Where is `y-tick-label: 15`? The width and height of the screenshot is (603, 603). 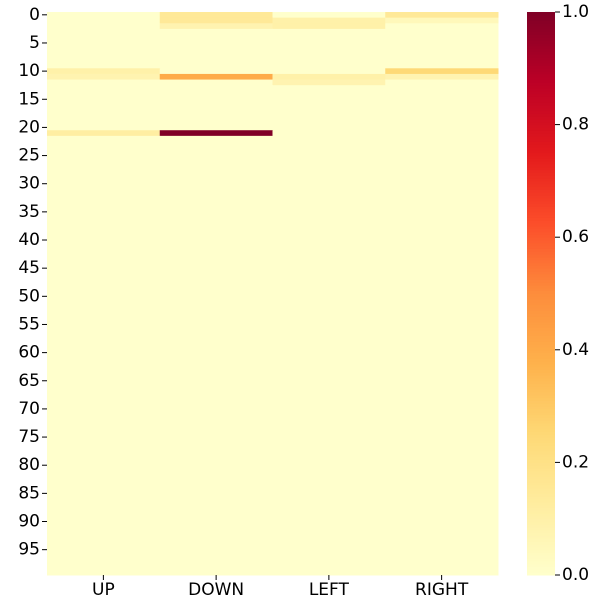
y-tick-label: 15 is located at coordinates (29, 99).